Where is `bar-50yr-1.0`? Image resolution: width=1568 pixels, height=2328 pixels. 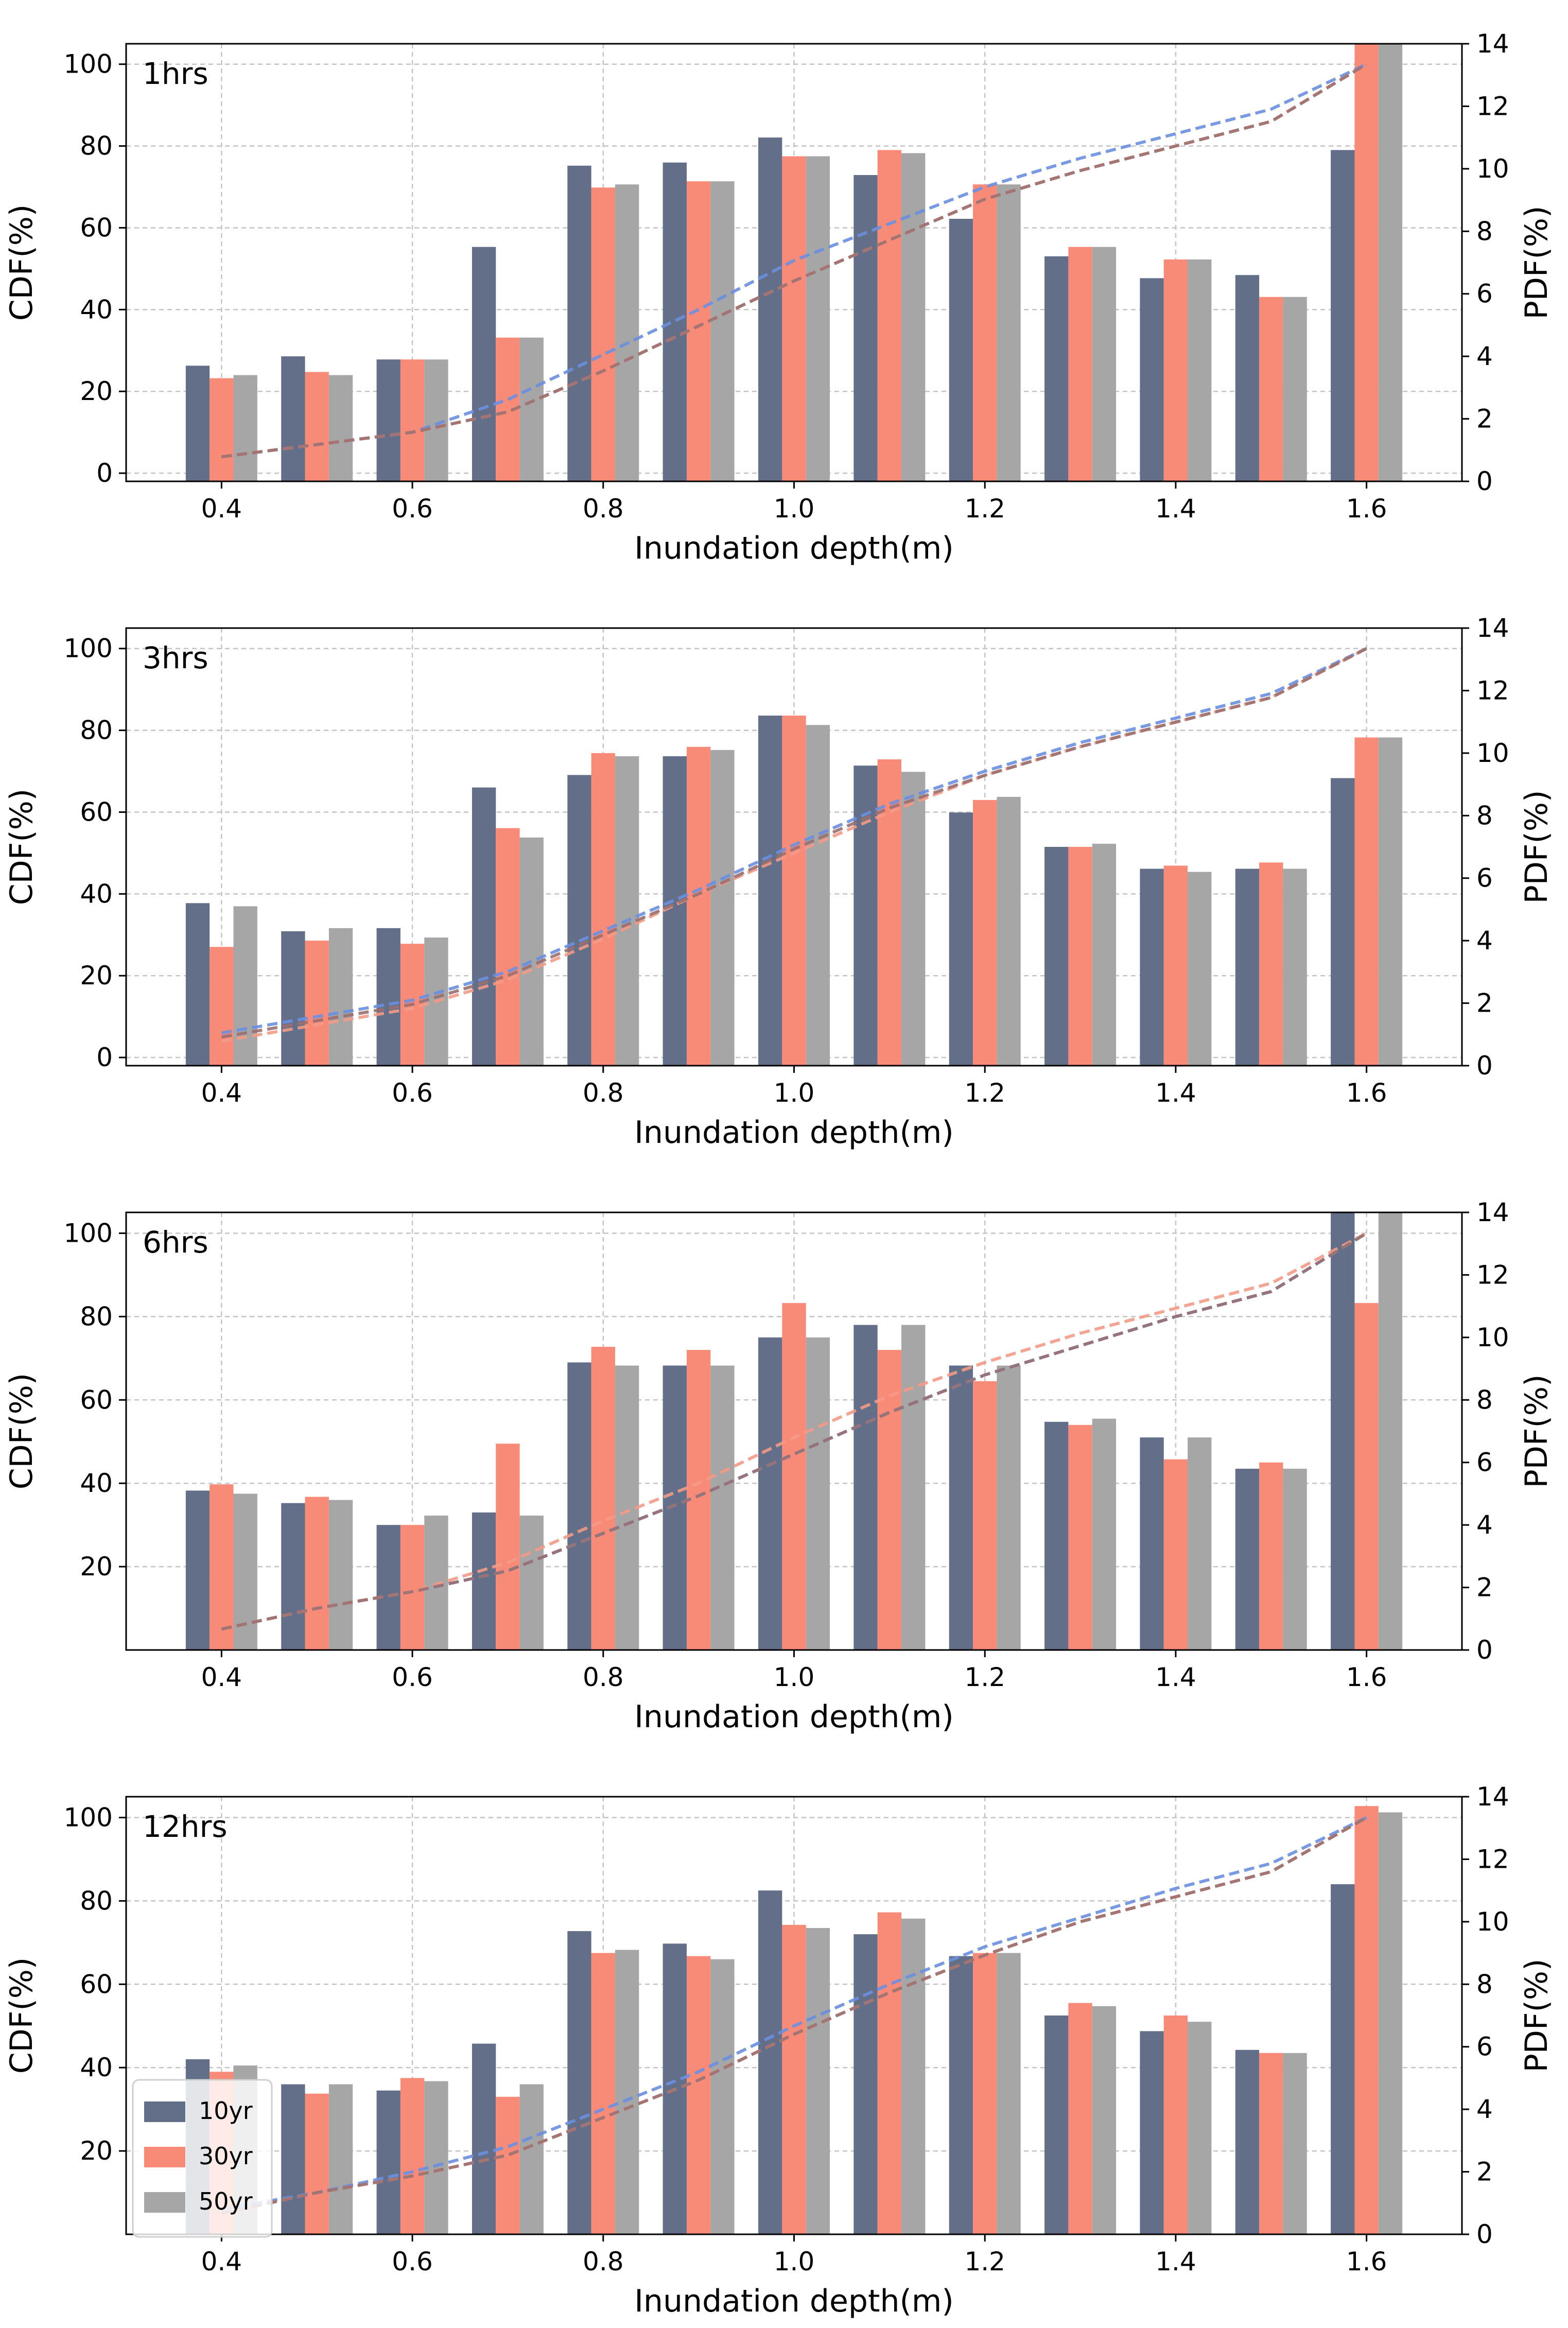 bar-50yr-1.0 is located at coordinates (818, 1493).